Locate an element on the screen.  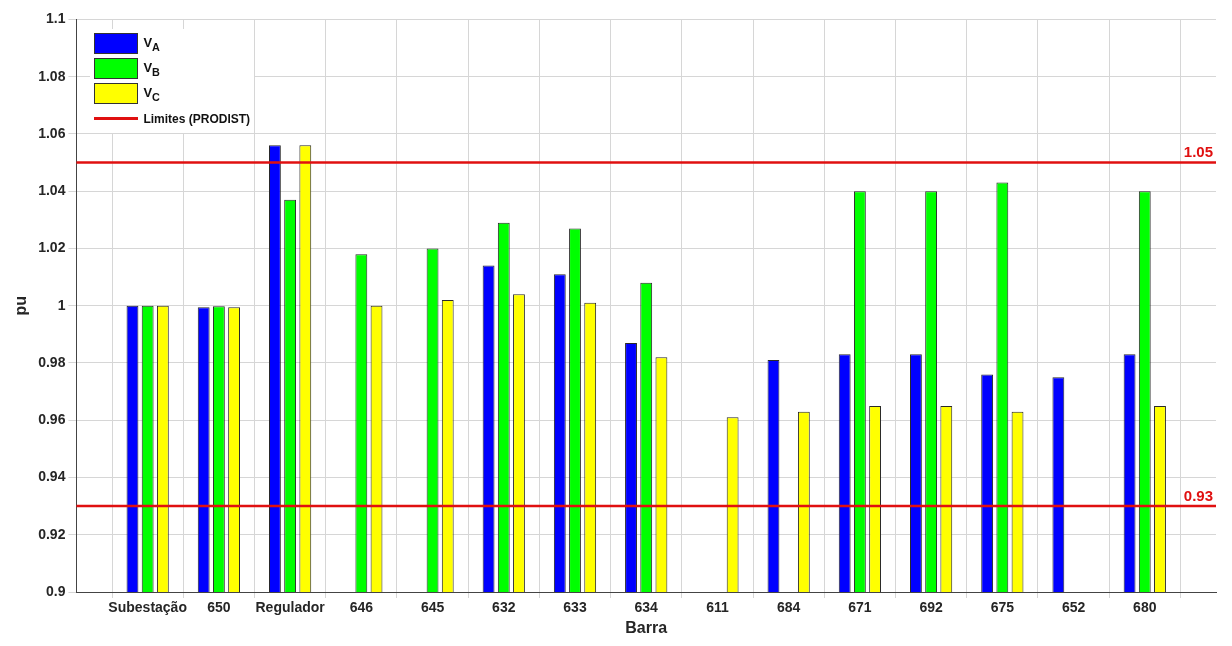
legend-label: V$_{B}$ is located at coordinates (151, 69).